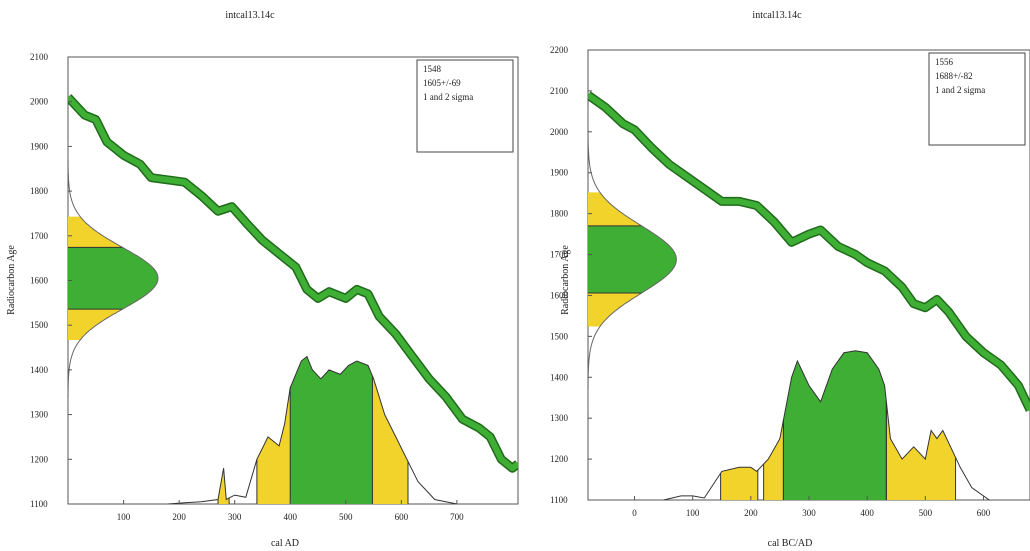 The width and height of the screenshot is (1030, 551). Describe the element at coordinates (39, 370) in the screenshot. I see `left-y-tick-label-3: 1400` at that location.